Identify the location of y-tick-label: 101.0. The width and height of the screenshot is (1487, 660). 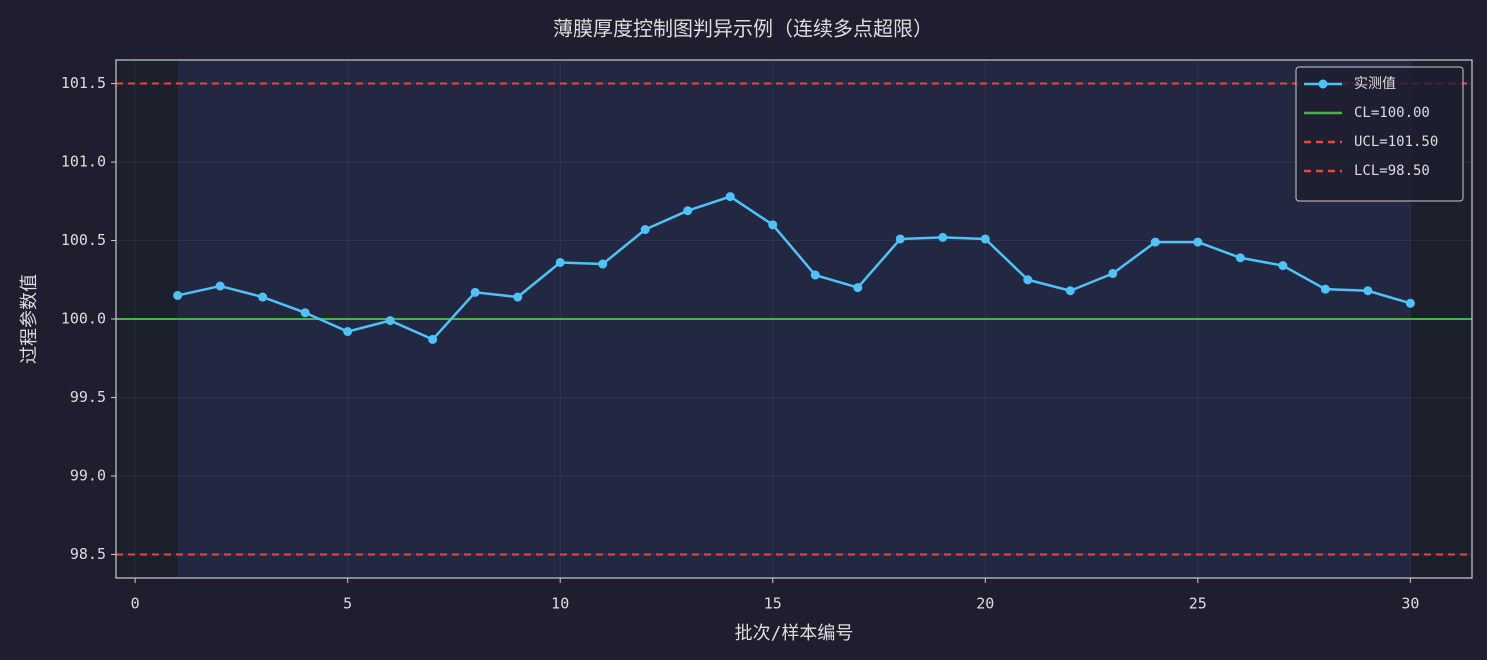
(83, 162).